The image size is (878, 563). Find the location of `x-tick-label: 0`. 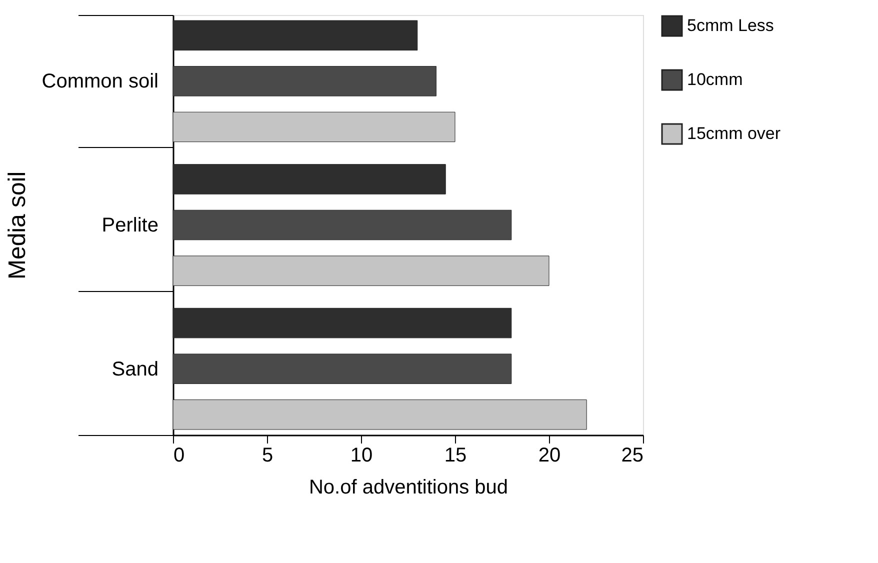

x-tick-label: 0 is located at coordinates (179, 455).